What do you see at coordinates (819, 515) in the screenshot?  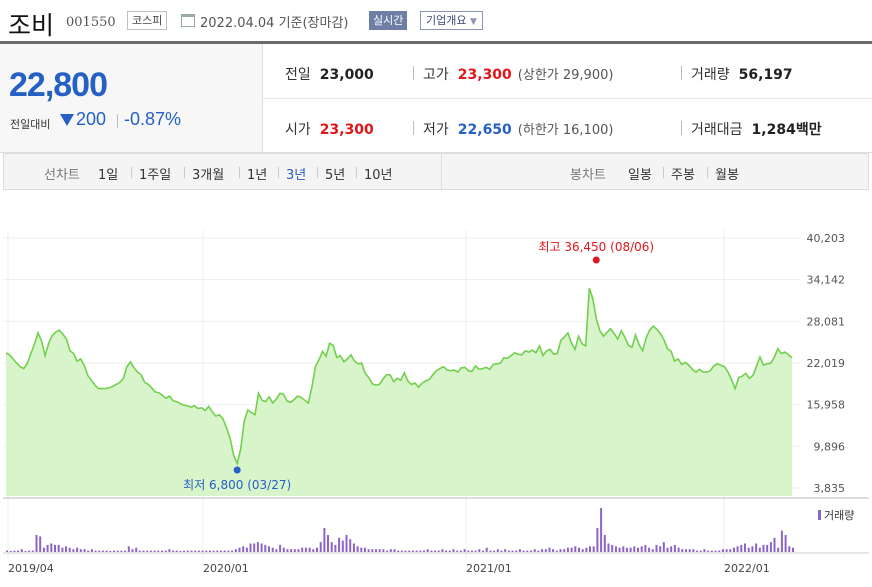 I see `volume-legend-swatch` at bounding box center [819, 515].